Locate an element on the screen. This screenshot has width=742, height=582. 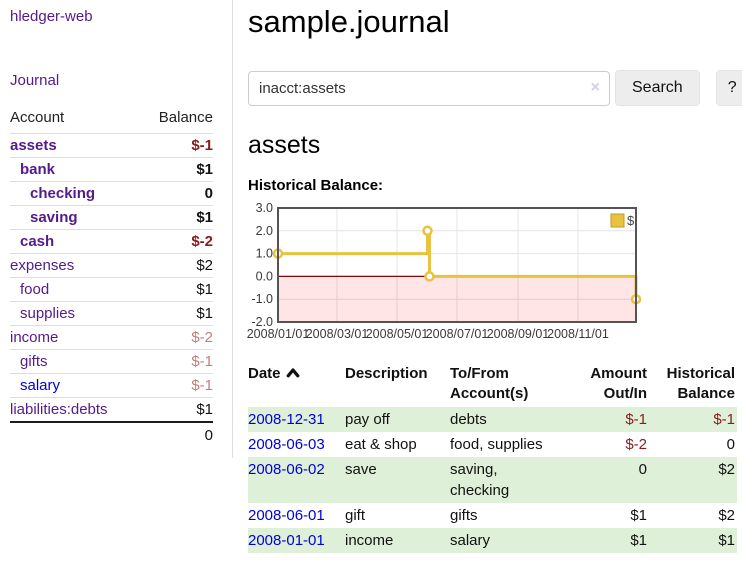
app-brand-link: hledger-web is located at coordinates (51, 16).